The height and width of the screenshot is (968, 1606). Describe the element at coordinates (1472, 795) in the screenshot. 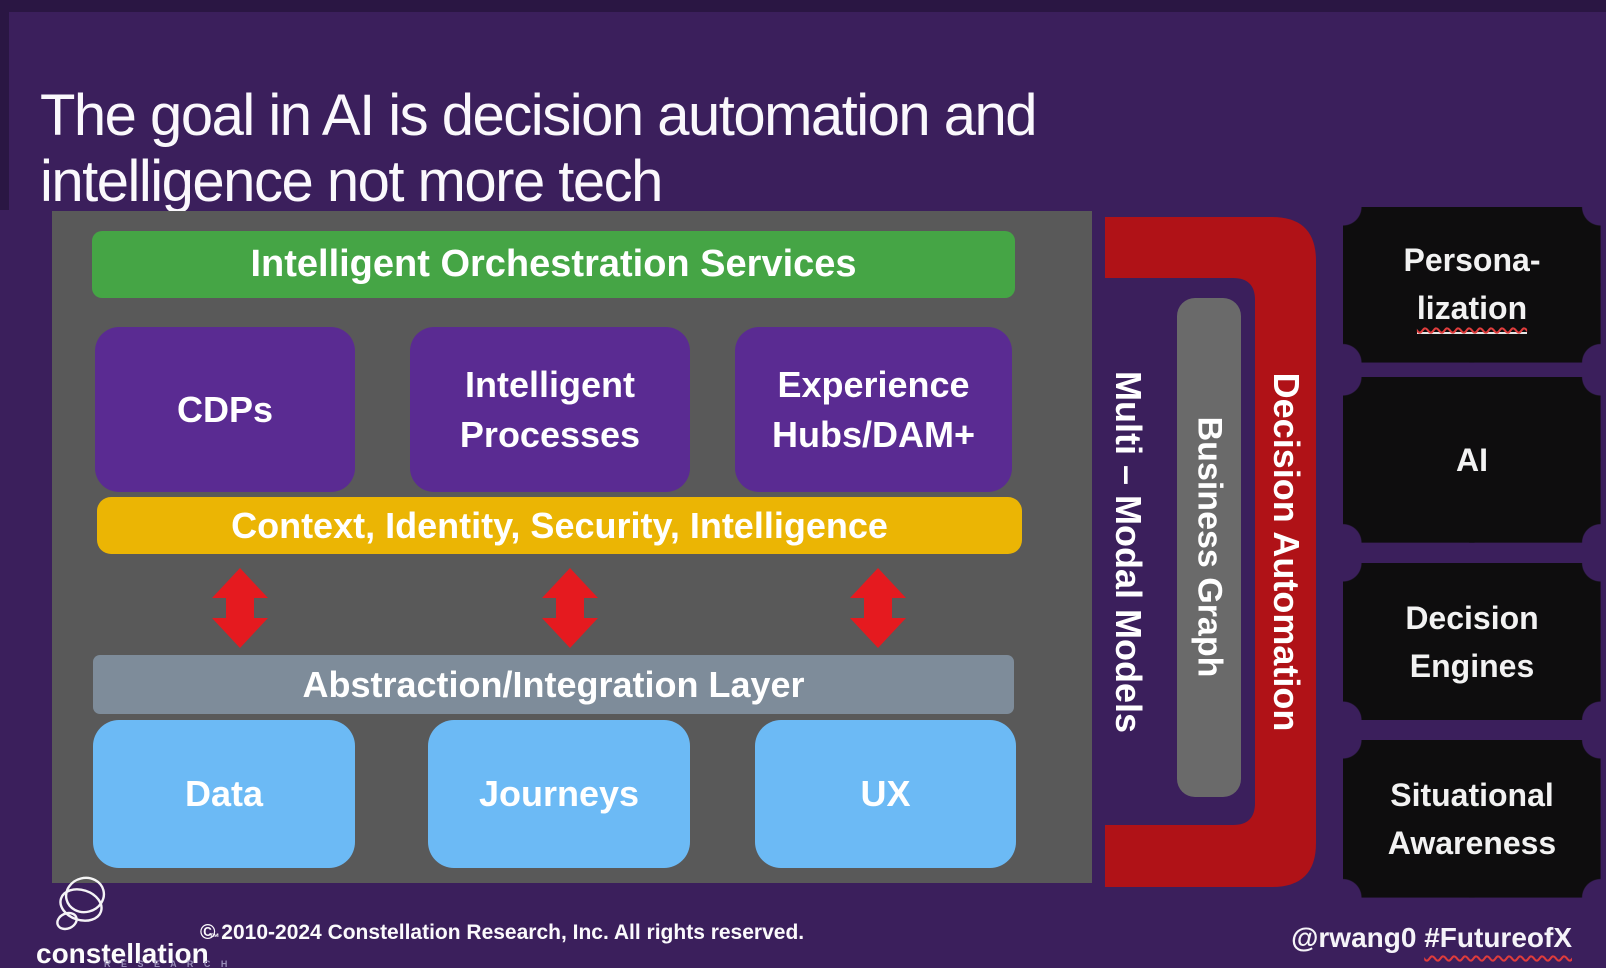

I see `situational-awareness-line-1: Situational` at that location.